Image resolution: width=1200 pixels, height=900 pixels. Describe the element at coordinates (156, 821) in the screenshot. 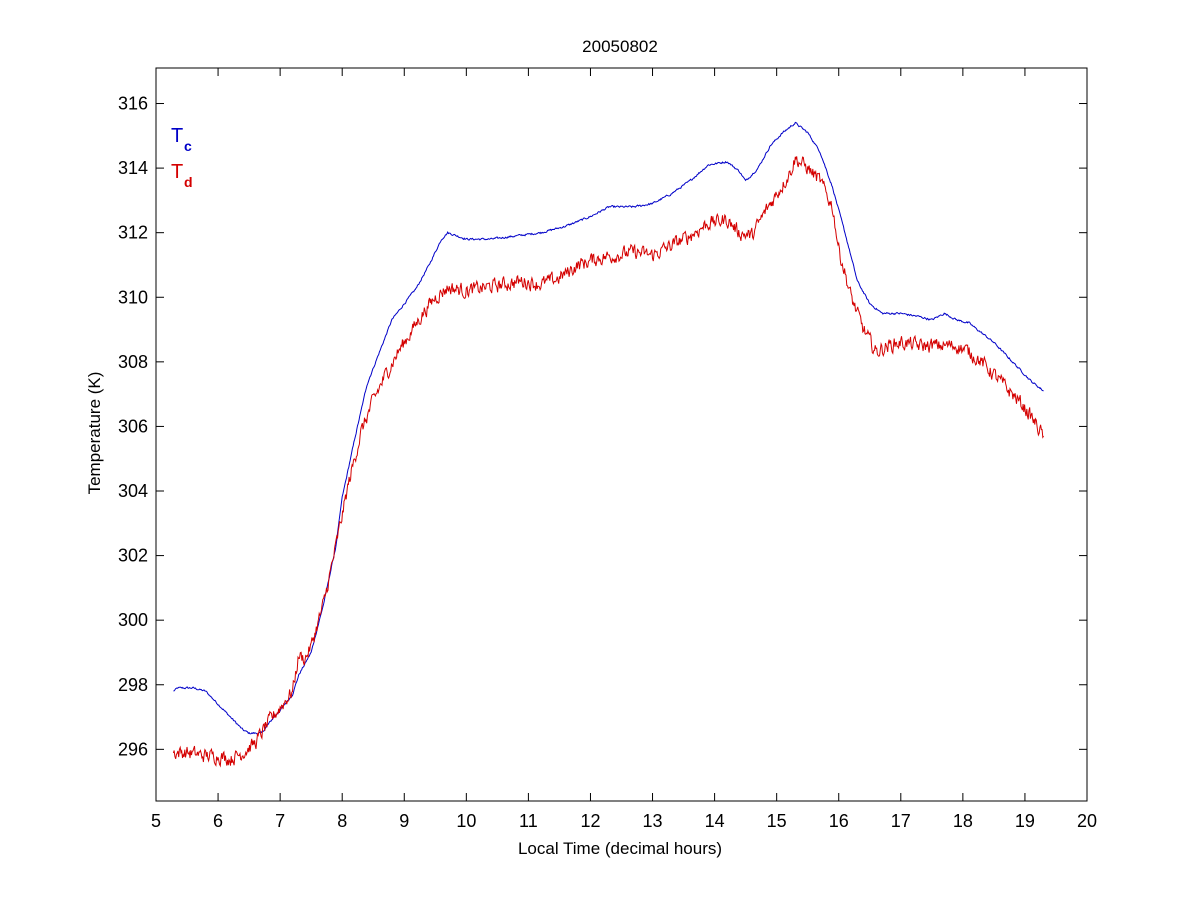

I see `x-tick-label: 5` at that location.